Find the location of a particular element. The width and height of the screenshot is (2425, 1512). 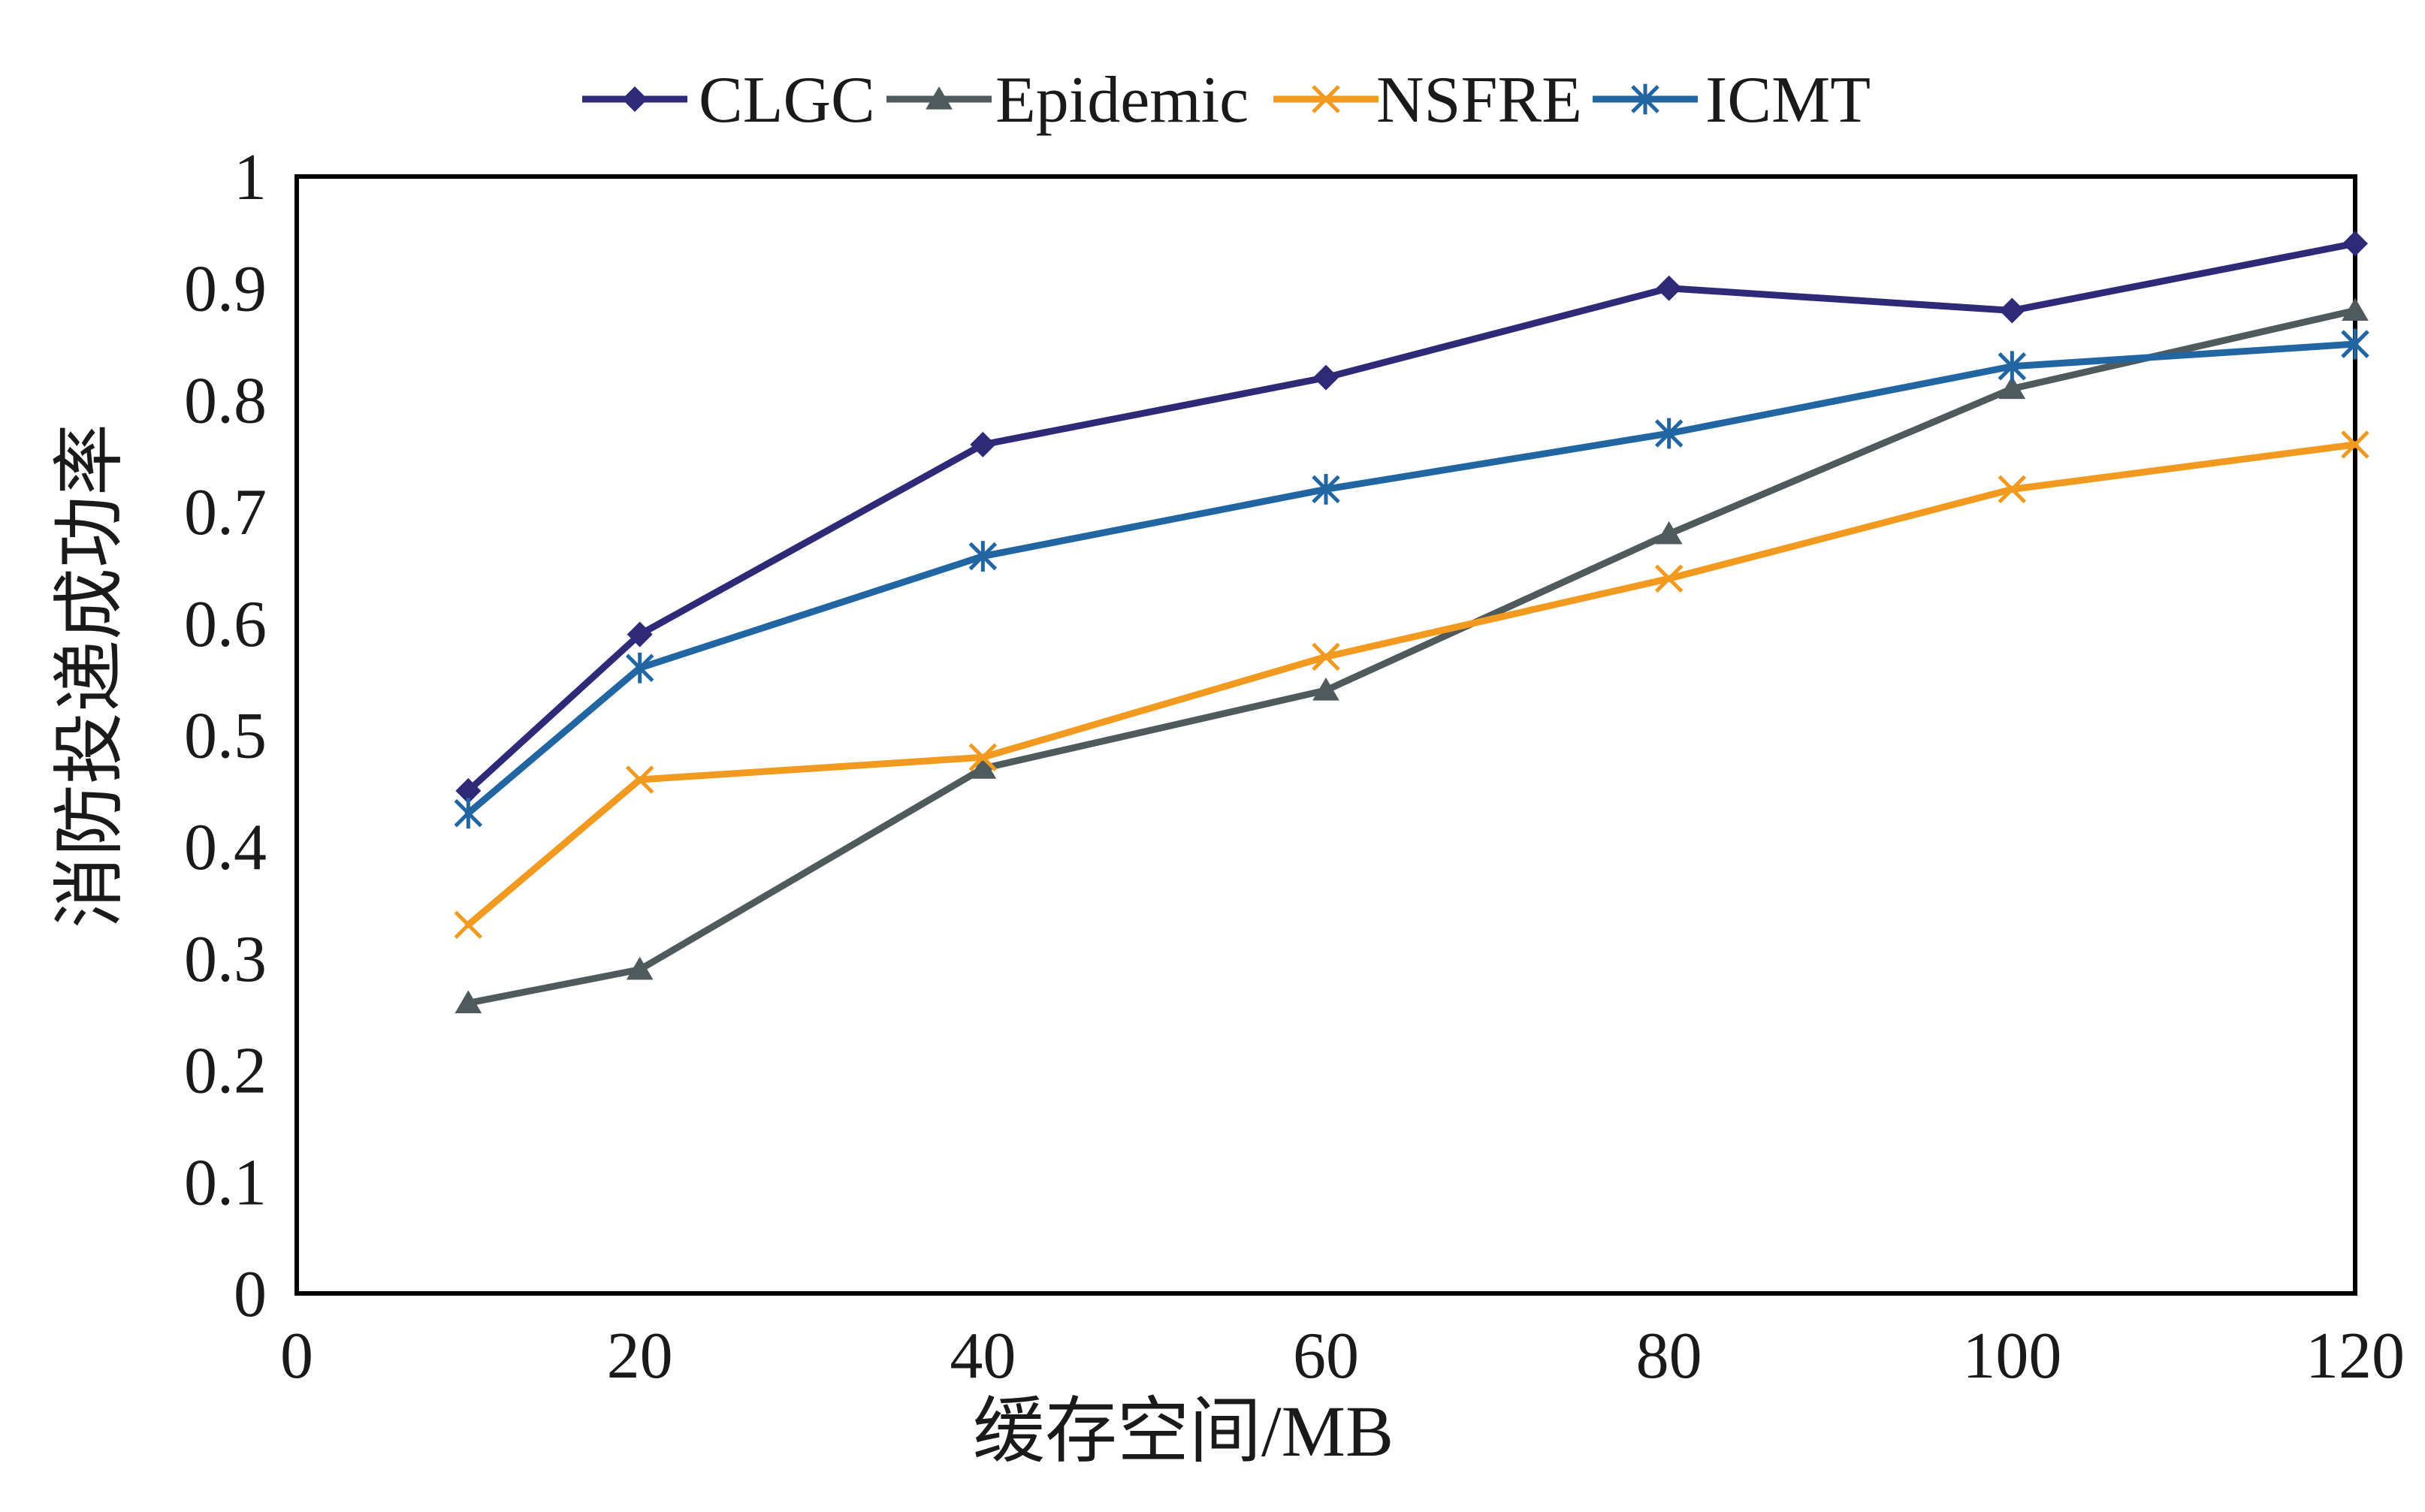

legend-item-clgc: CLGC is located at coordinates (729, 100).